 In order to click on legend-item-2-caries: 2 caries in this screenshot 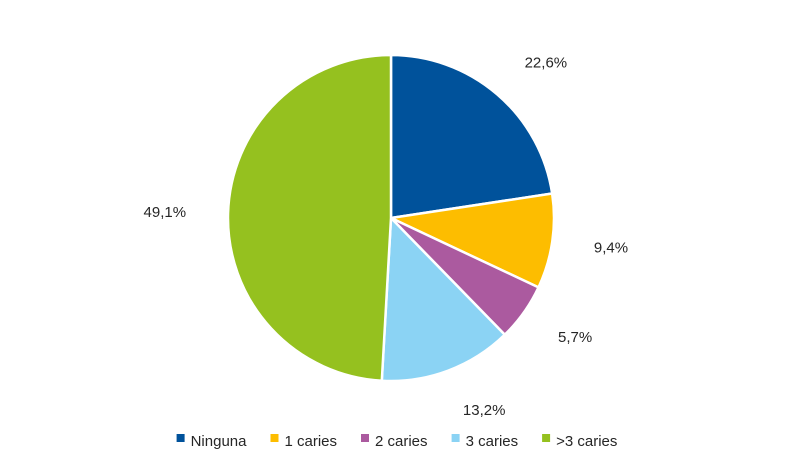, I will do `click(394, 441)`.